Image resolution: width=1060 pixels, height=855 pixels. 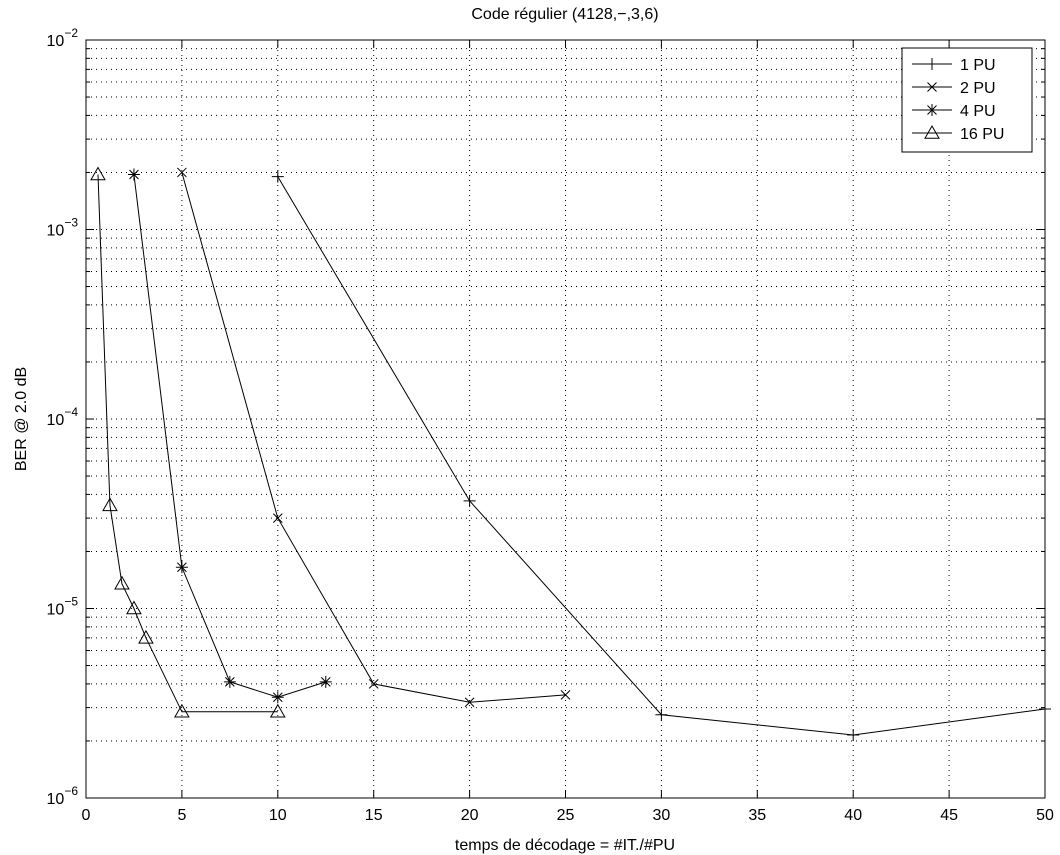 I want to click on x-tick-label: 30, so click(x=662, y=815).